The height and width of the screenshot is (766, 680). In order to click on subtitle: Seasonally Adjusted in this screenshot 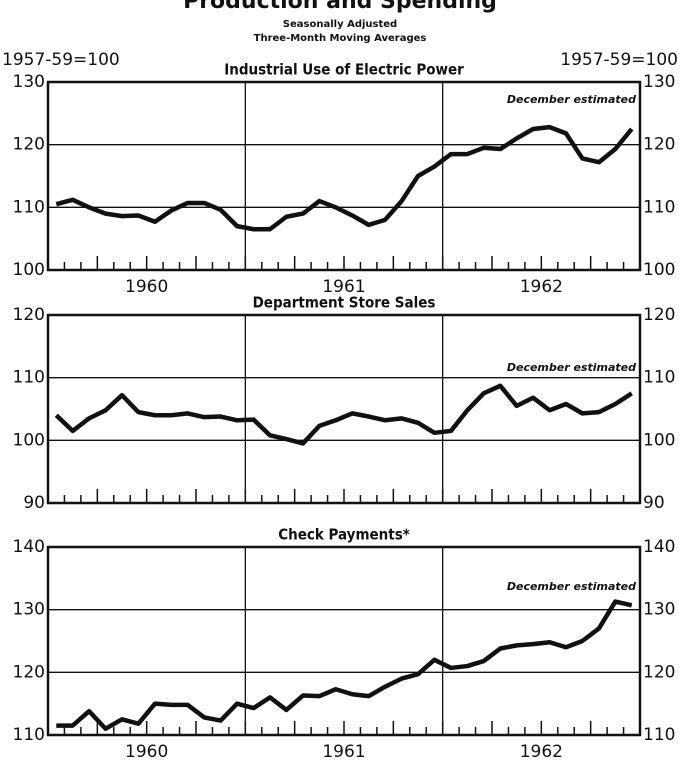, I will do `click(340, 24)`.